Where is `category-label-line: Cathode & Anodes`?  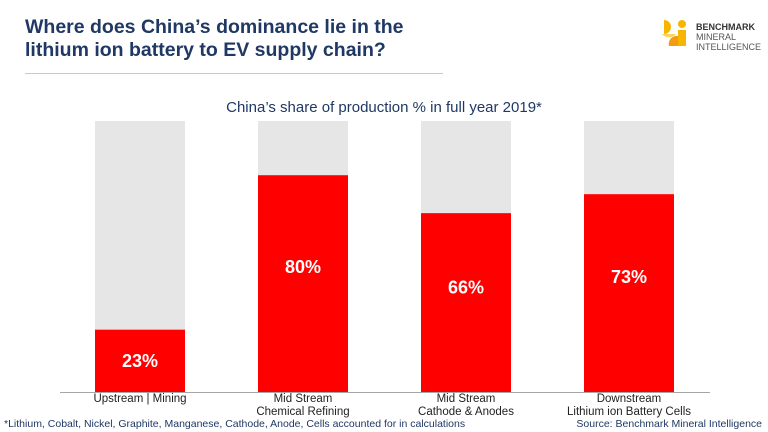 category-label-line: Cathode & Anodes is located at coordinates (466, 412).